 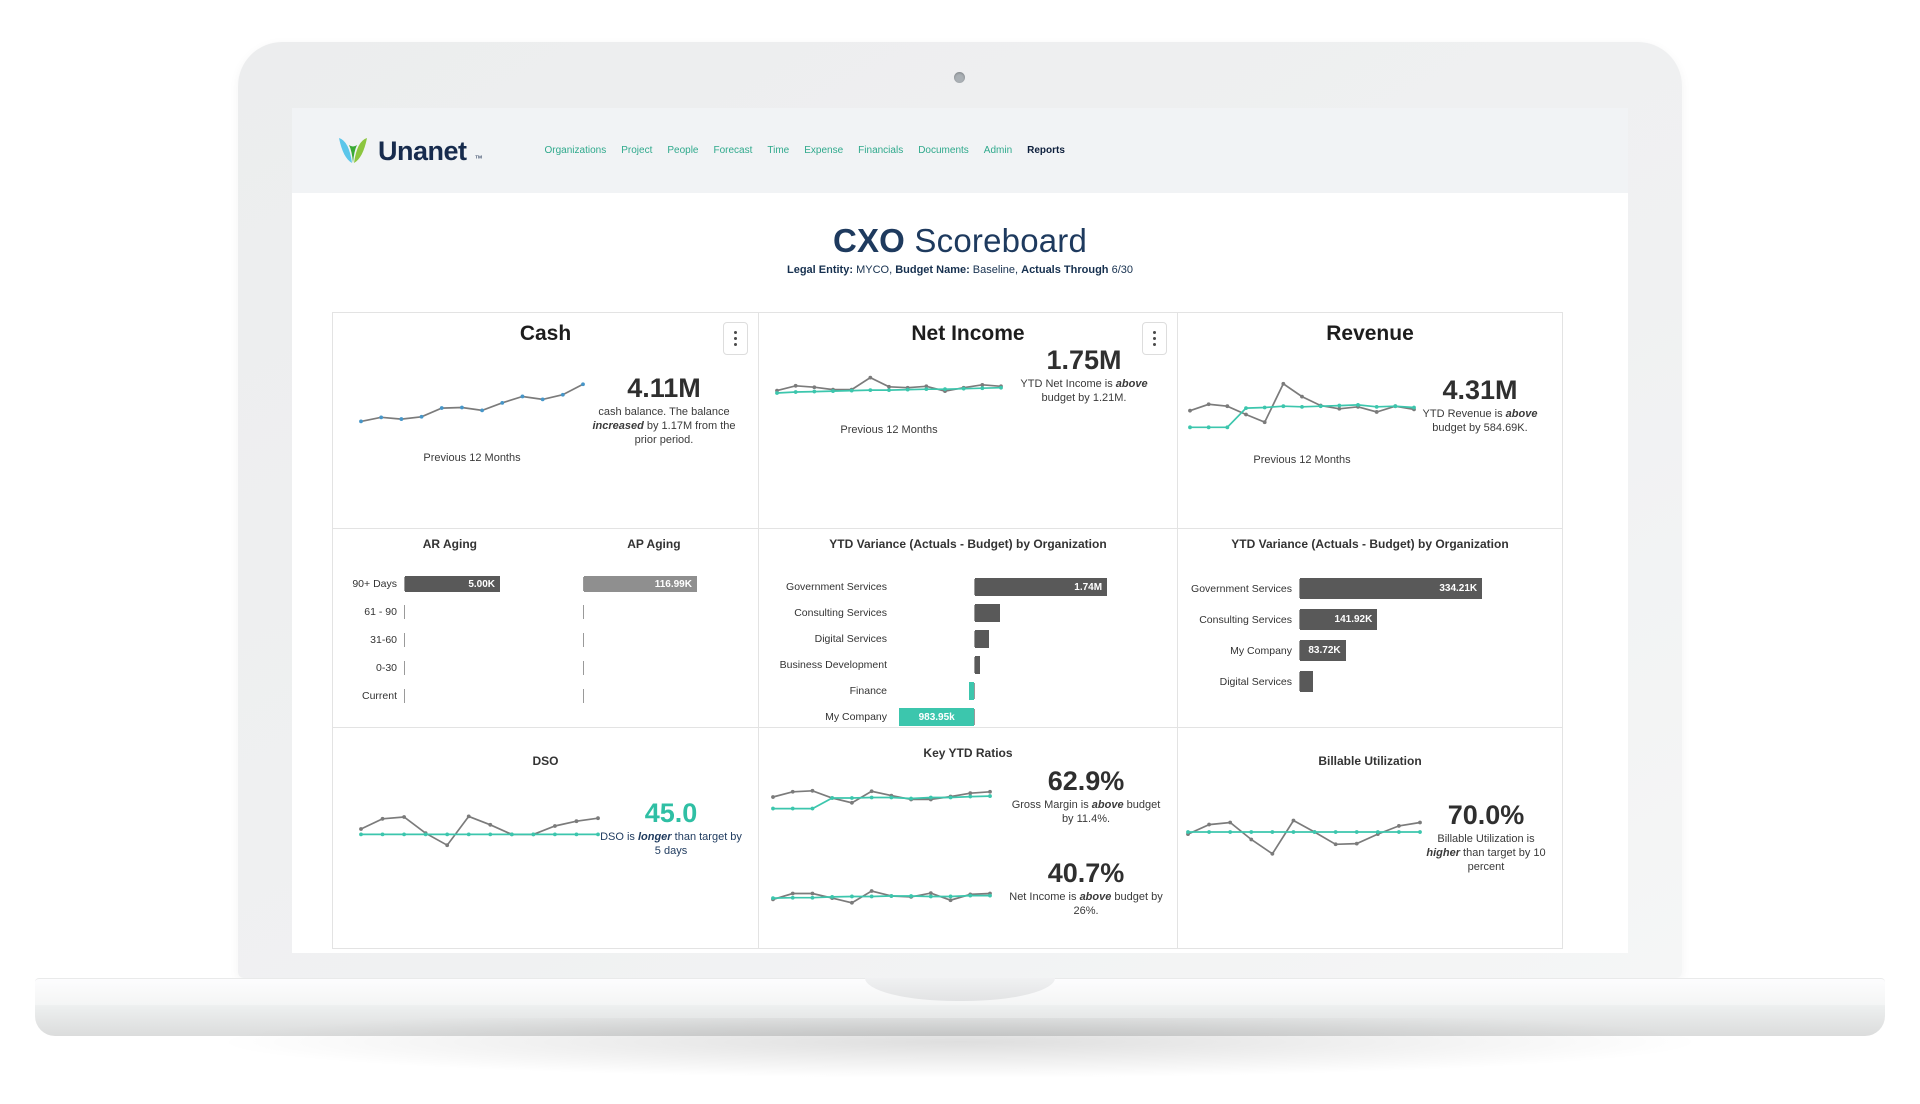 What do you see at coordinates (1044, 897) in the screenshot?
I see `net-income-ratio-desc-pre: Net Income is` at bounding box center [1044, 897].